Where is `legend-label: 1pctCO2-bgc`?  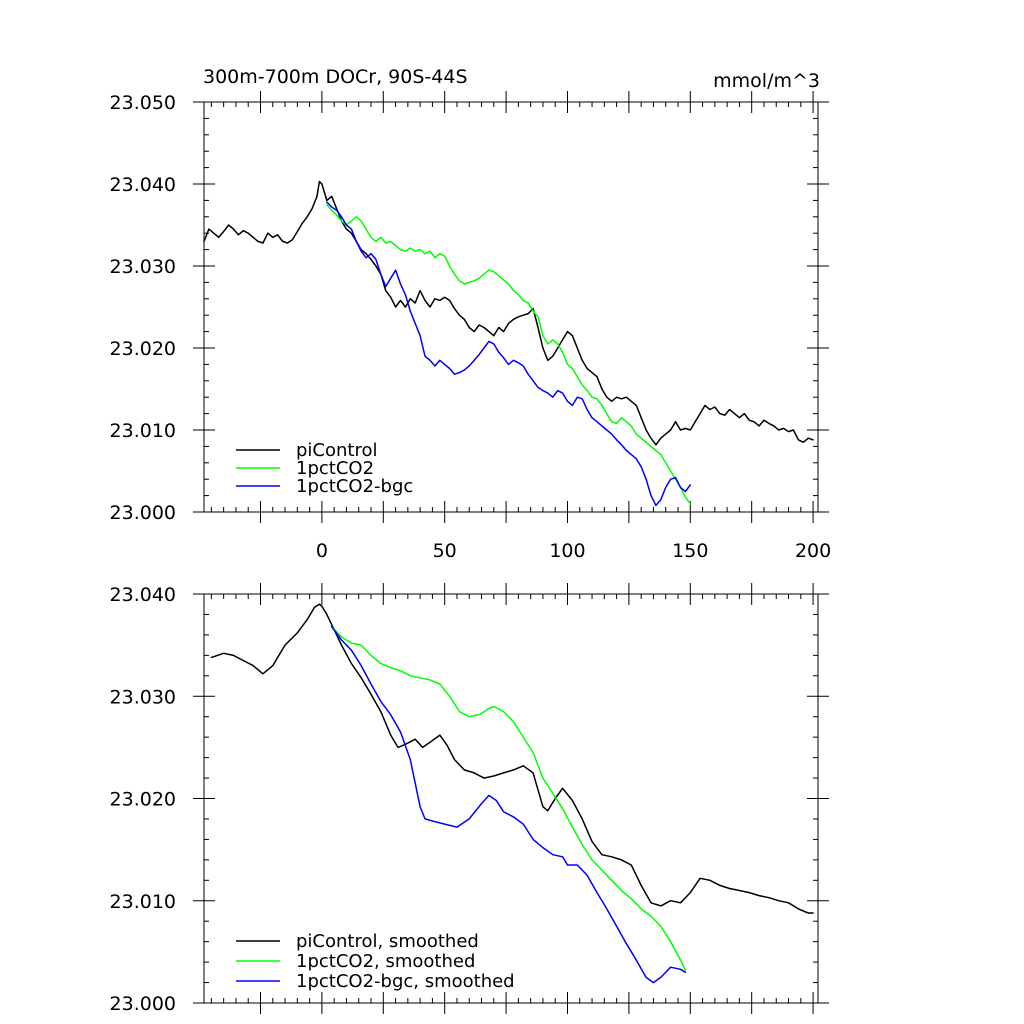 legend-label: 1pctCO2-bgc is located at coordinates (354, 486).